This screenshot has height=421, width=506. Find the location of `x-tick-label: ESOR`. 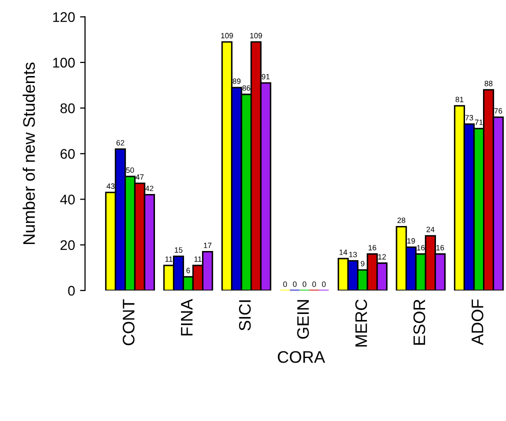

x-tick-label: ESOR is located at coordinates (419, 322).